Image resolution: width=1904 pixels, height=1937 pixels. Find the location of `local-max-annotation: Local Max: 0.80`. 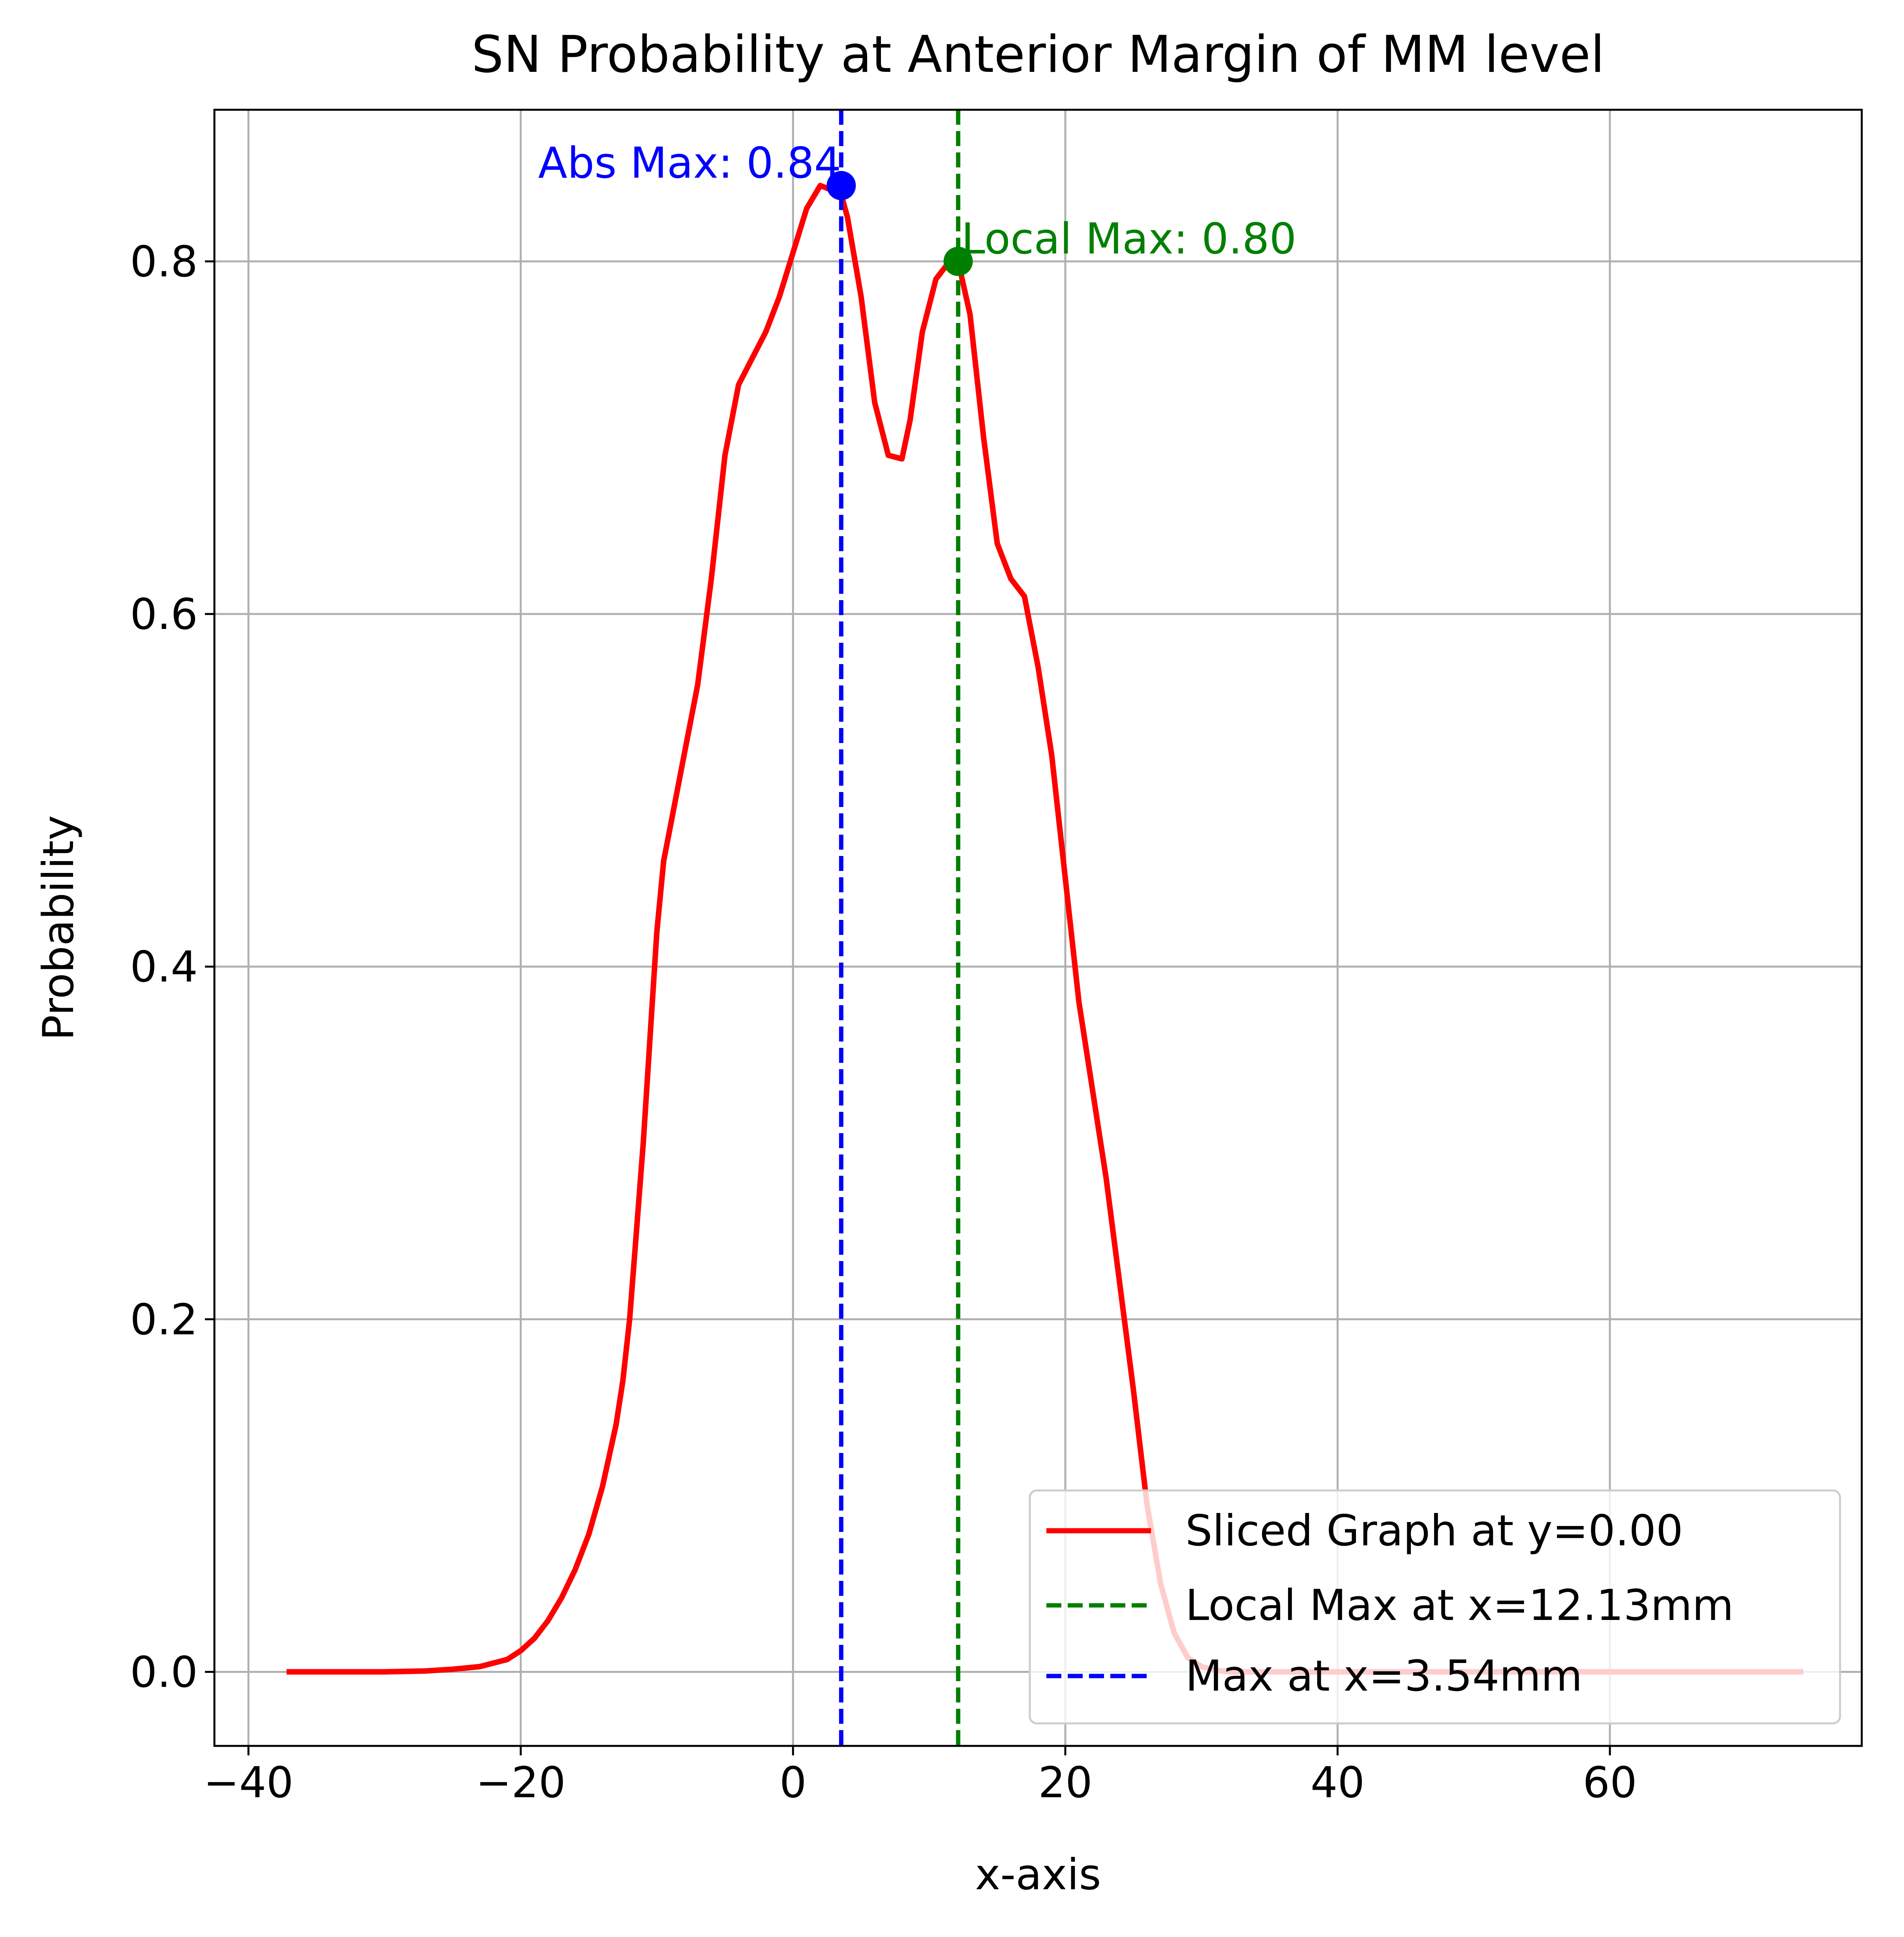

local-max-annotation: Local Max: 0.80 is located at coordinates (1129, 239).